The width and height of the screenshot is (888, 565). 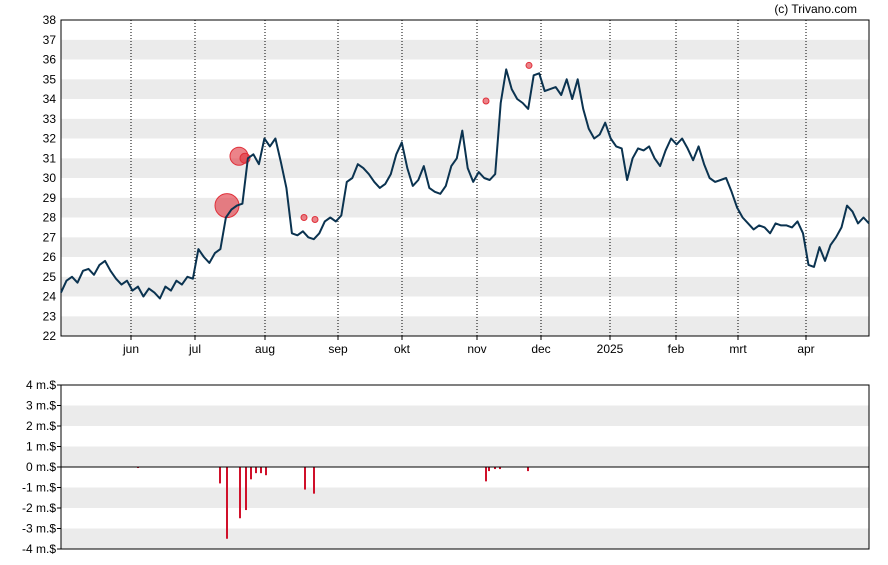 I want to click on price-y-tick-label: 25, so click(x=50, y=277).